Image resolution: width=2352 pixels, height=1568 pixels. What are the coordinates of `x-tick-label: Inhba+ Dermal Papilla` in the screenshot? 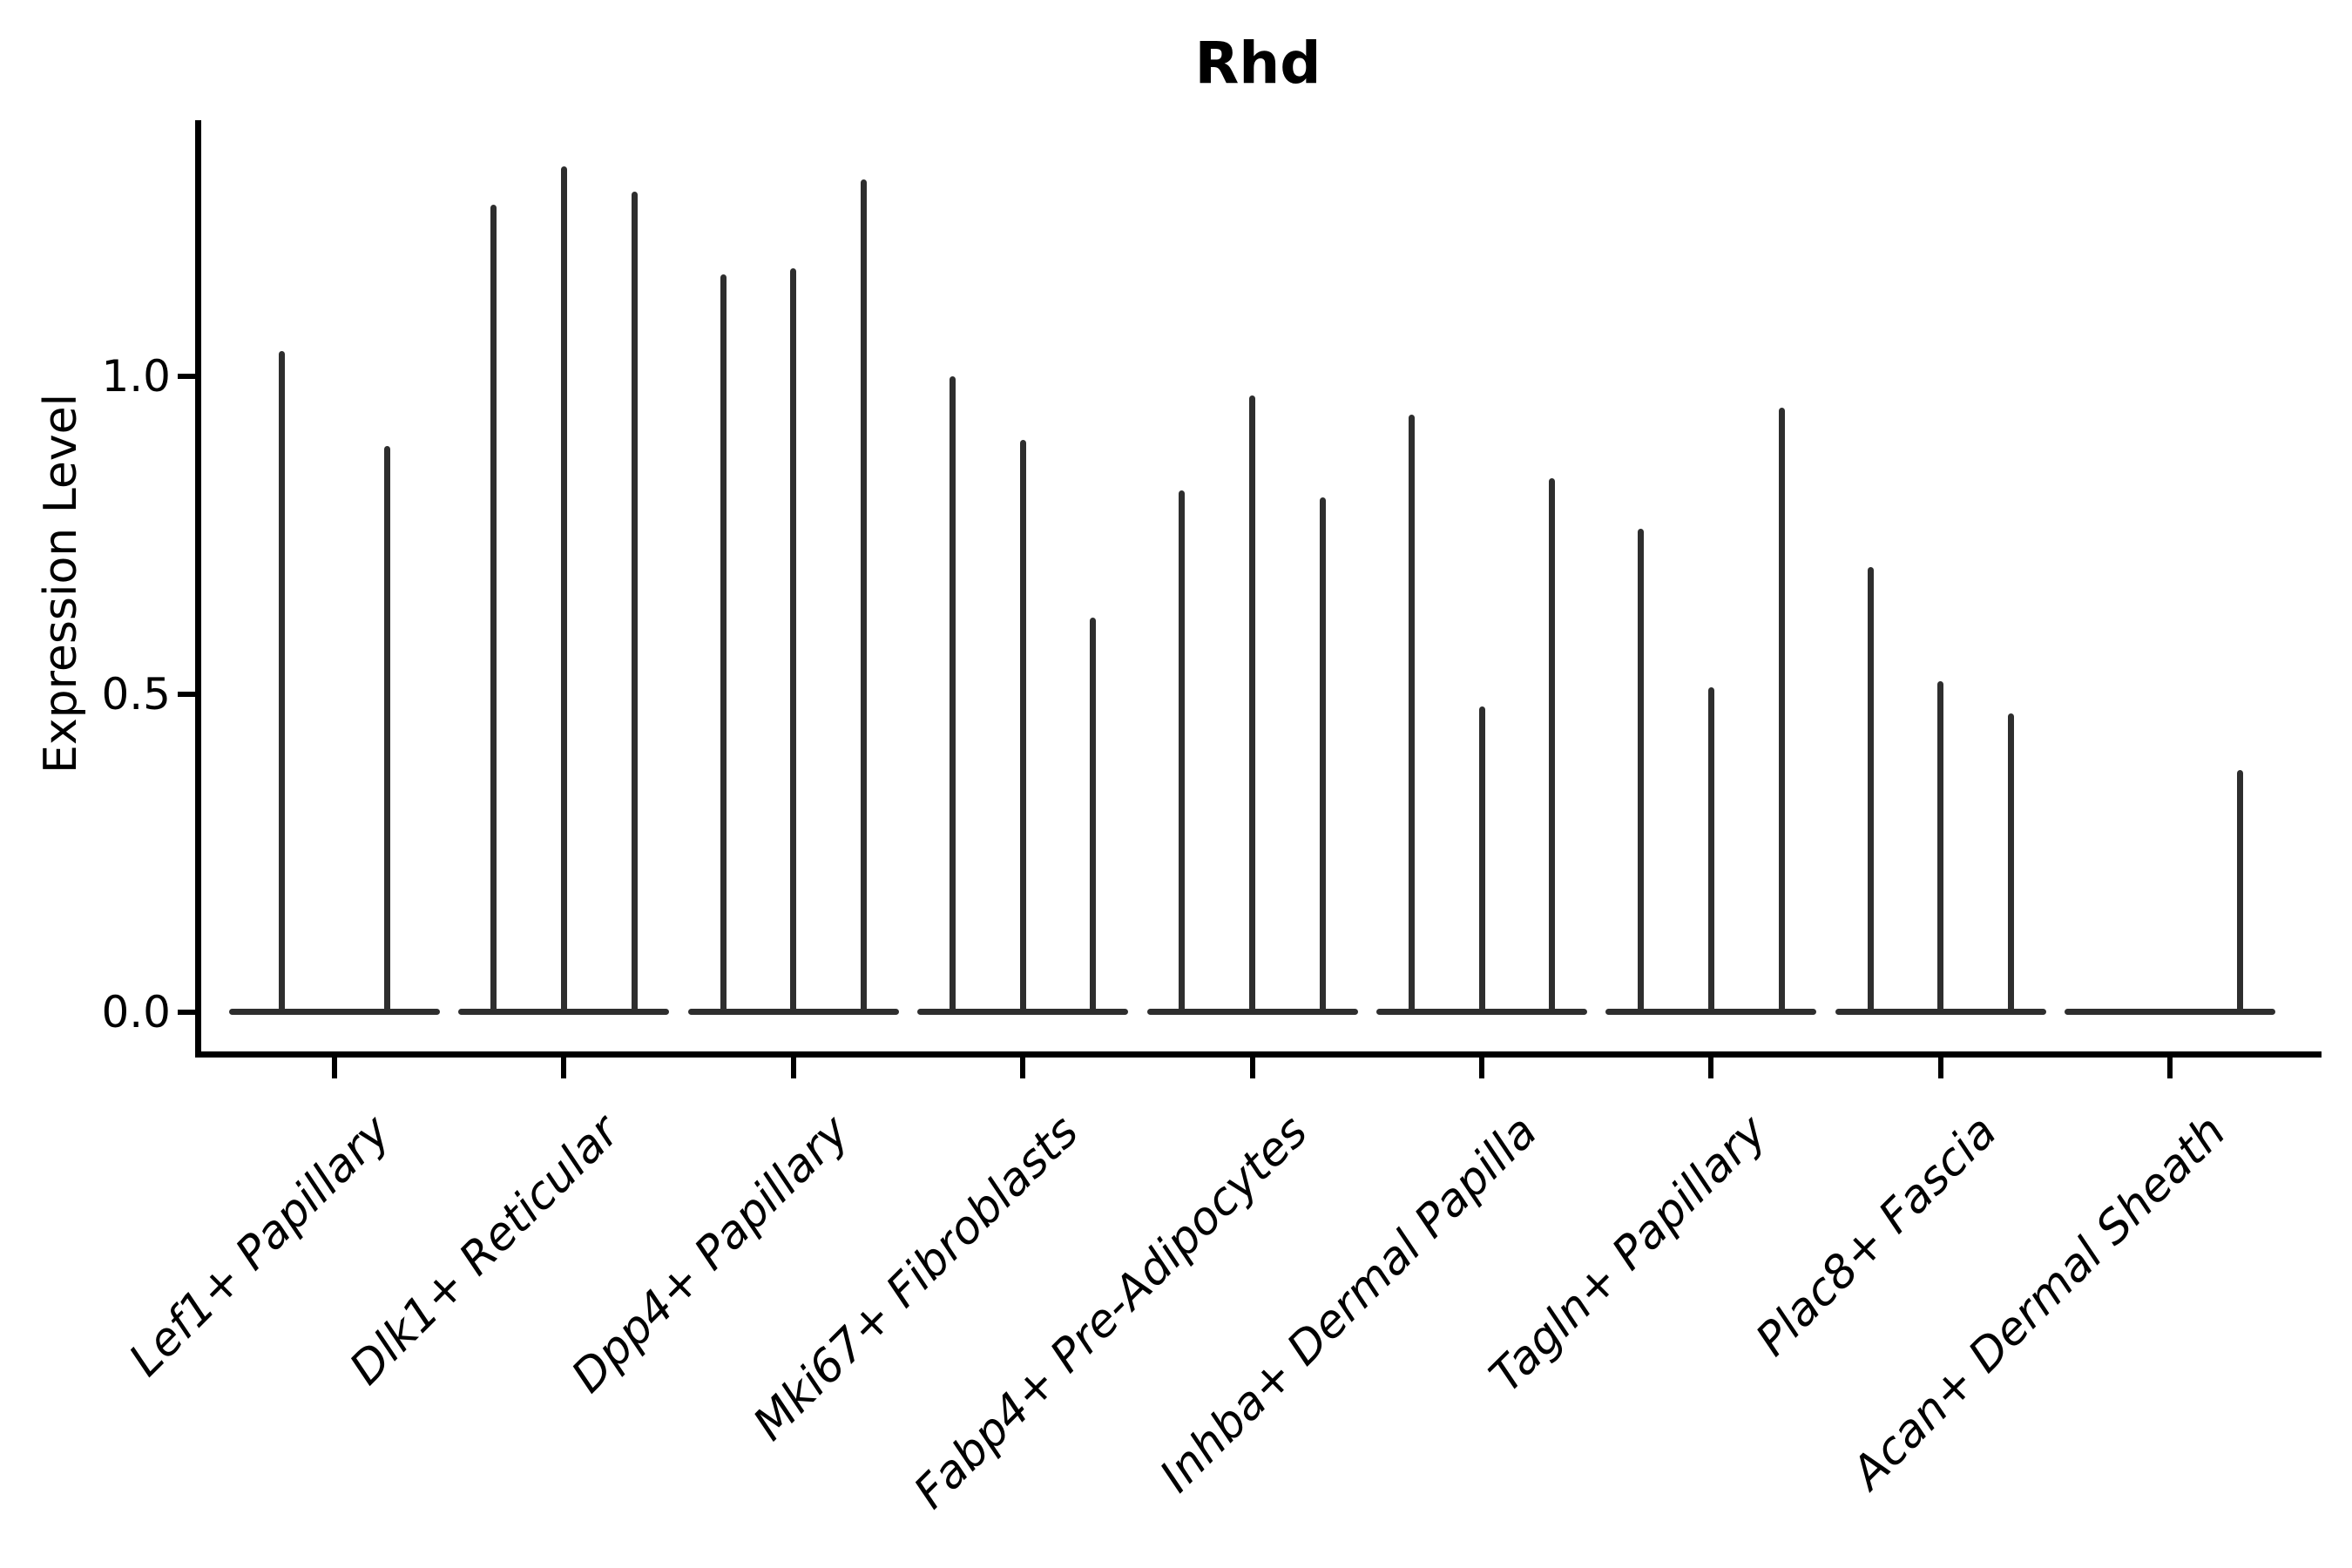 It's located at (1349, 1304).